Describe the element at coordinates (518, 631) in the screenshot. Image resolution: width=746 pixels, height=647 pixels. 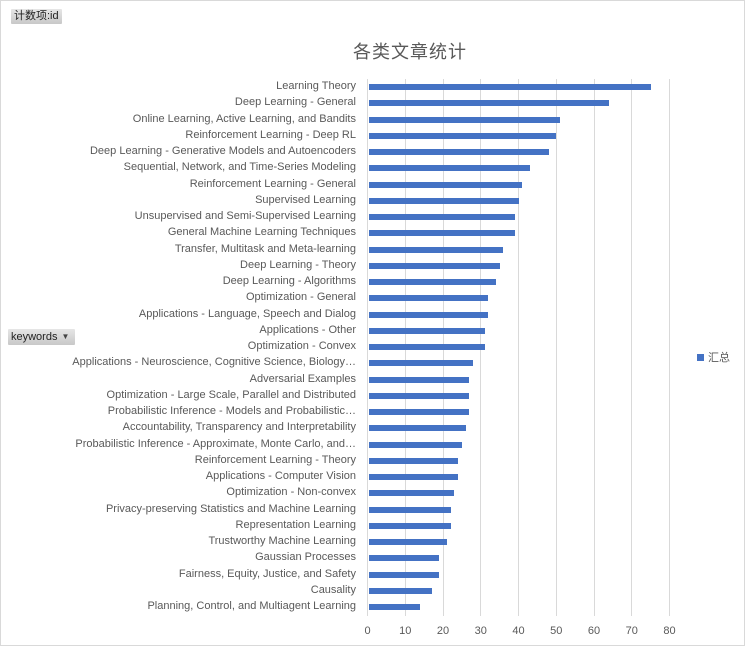
I see `x-tick-label: 40` at that location.